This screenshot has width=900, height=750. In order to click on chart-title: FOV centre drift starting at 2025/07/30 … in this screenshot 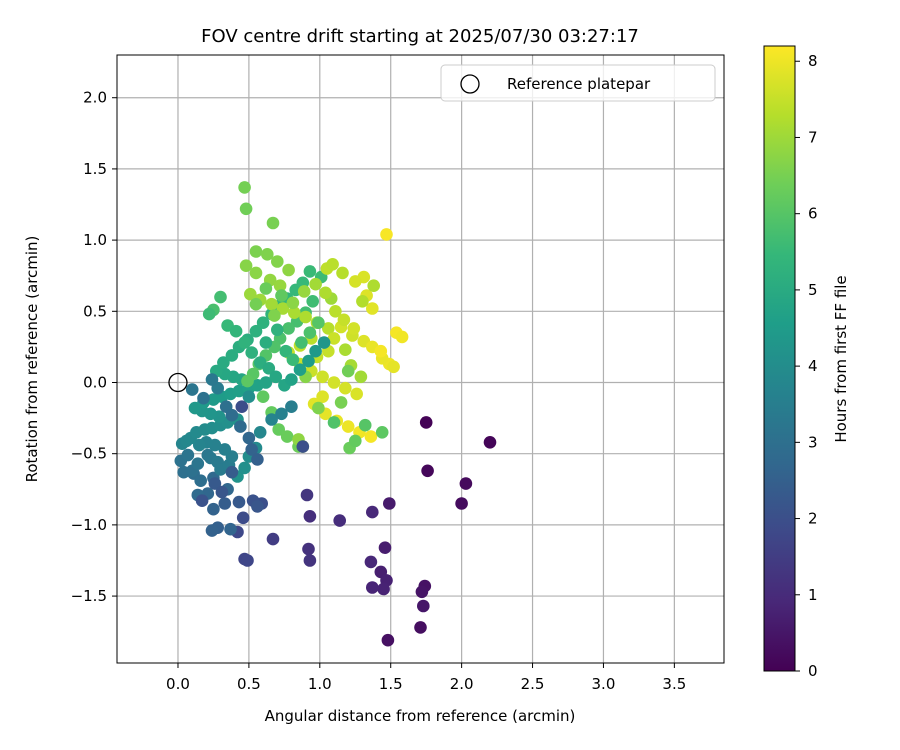, I will do `click(420, 36)`.